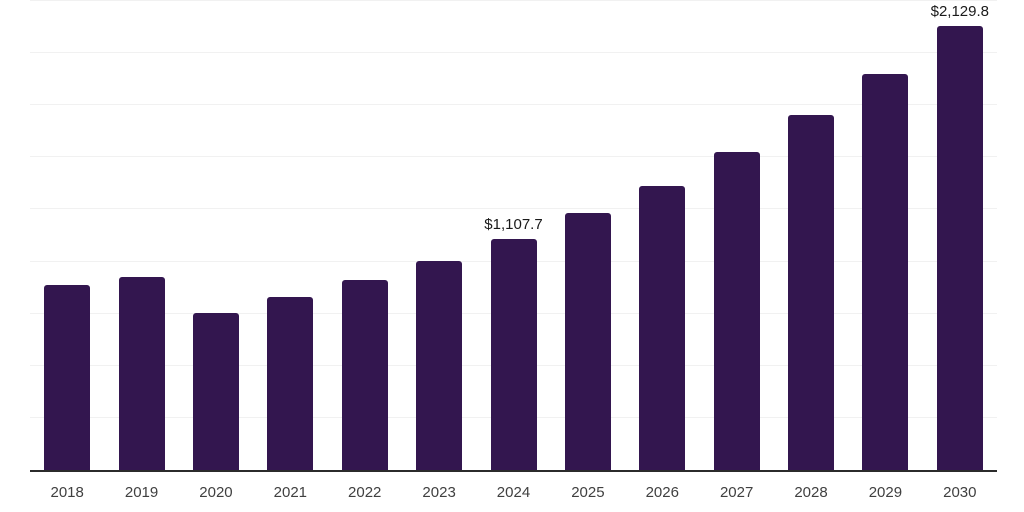 This screenshot has height=512, width=1024. What do you see at coordinates (513, 53) in the screenshot?
I see `gridline-2000` at bounding box center [513, 53].